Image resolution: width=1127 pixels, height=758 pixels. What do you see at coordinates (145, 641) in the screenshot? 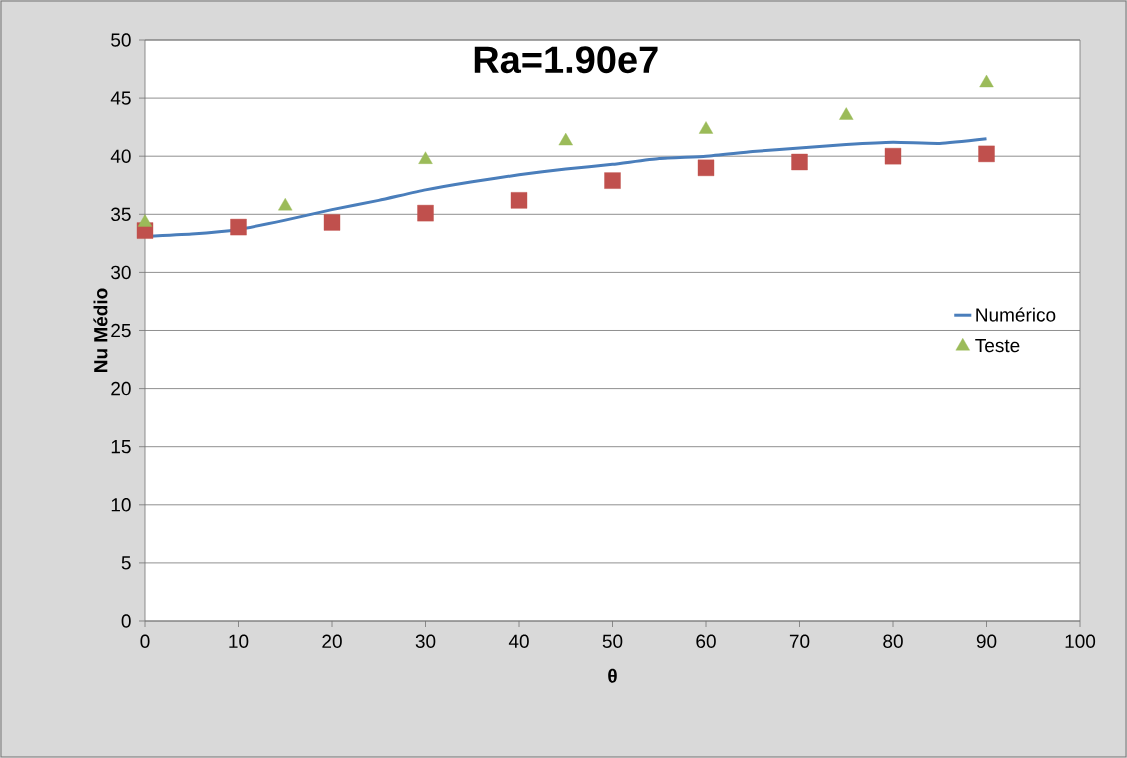
I see `x-tick-label: 0` at bounding box center [145, 641].